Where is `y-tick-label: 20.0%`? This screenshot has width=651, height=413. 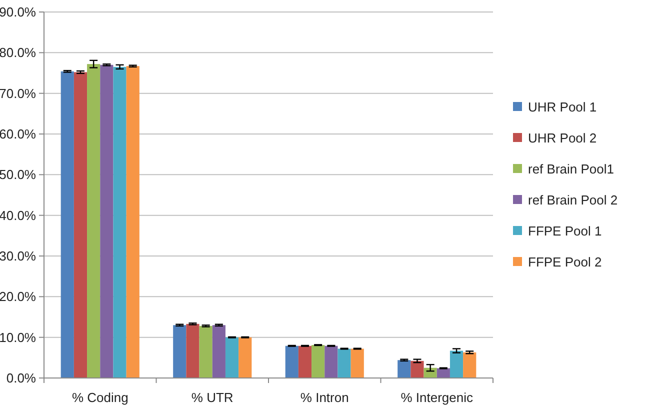 y-tick-label: 20.0% is located at coordinates (18, 296).